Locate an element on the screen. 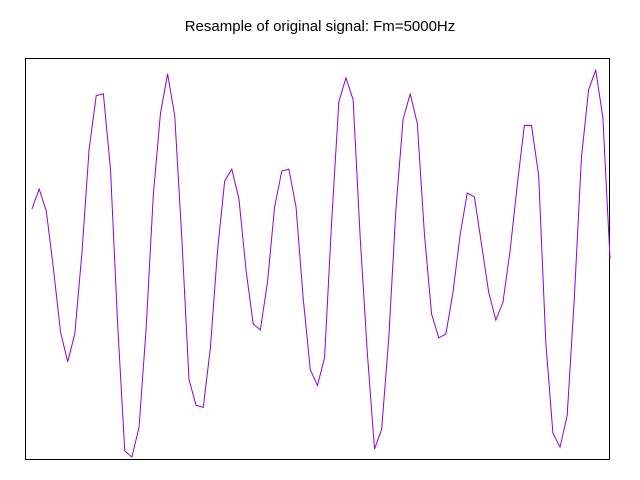 This screenshot has height=480, width=640. chart-title: Resample of original signal: Fm=5000Hz is located at coordinates (320, 26).